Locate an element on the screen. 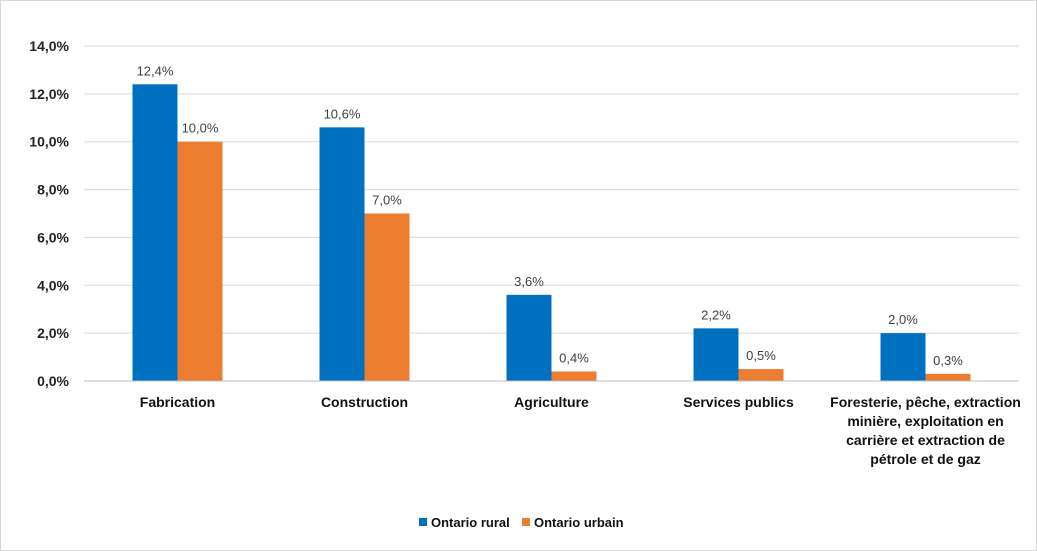 The image size is (1037, 551). data-label: 2,0% is located at coordinates (903, 319).